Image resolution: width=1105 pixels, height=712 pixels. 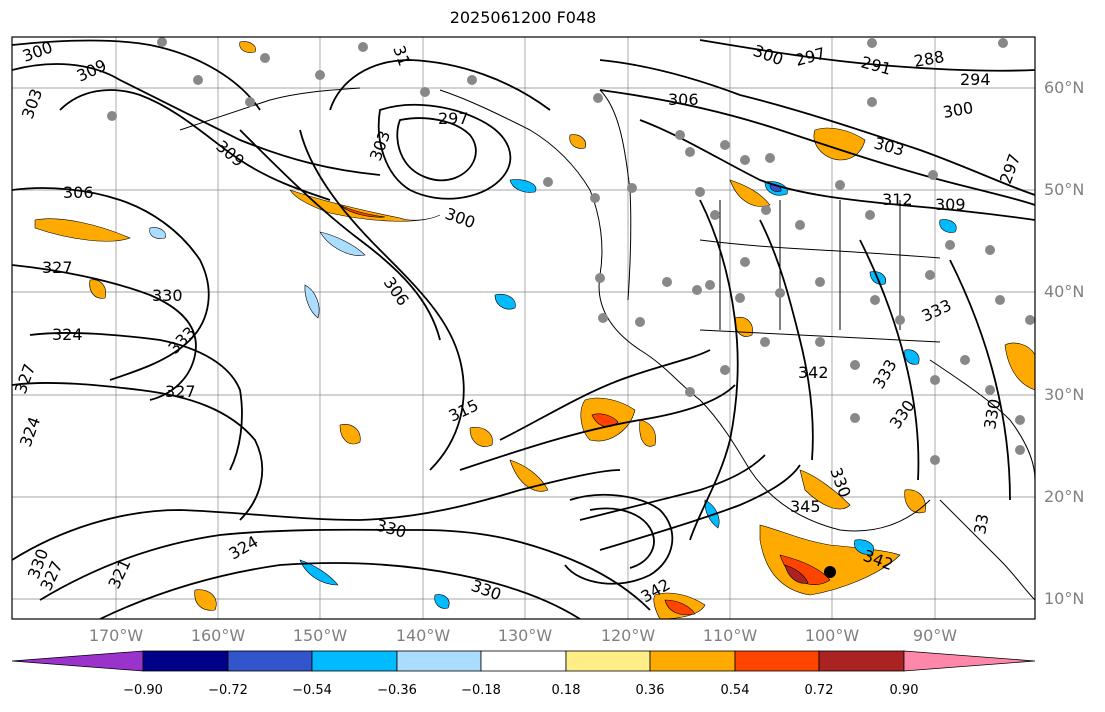 I want to click on colorbar-tick: −0.90, so click(x=143, y=690).